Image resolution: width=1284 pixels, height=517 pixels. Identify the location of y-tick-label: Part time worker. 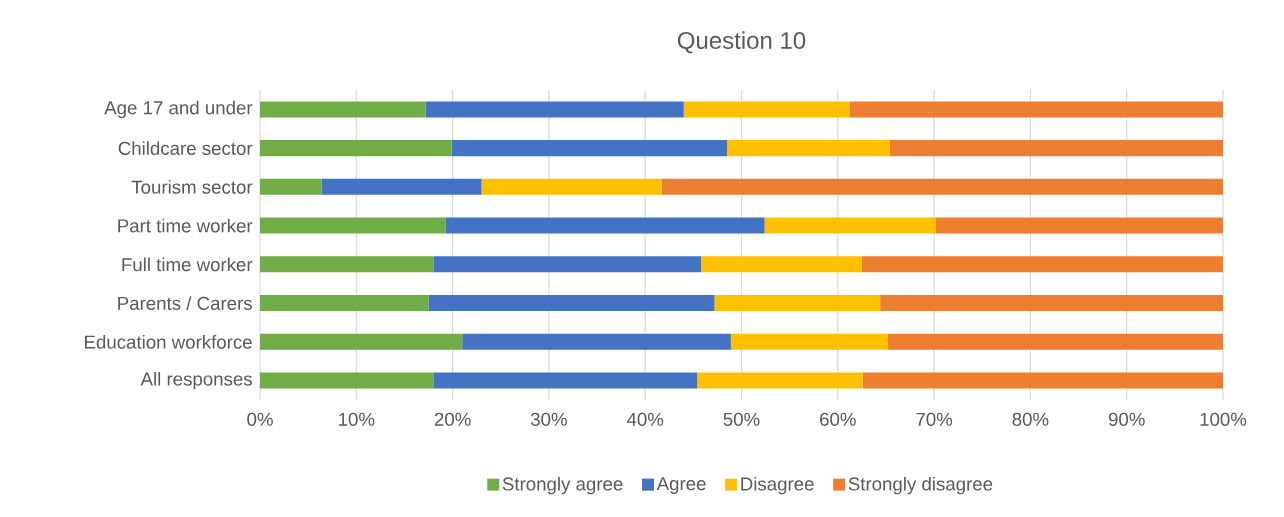
(185, 225).